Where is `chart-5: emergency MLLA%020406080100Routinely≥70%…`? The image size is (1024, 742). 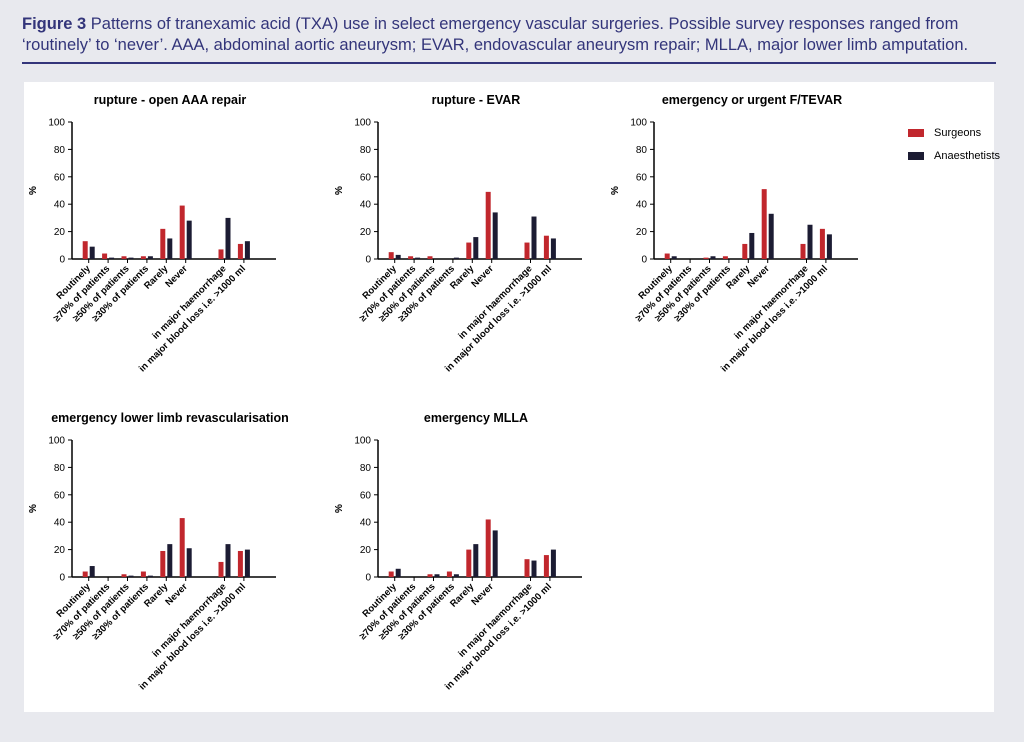 chart-5: emergency MLLA%020406080100Routinely≥70%… is located at coordinates (458, 551).